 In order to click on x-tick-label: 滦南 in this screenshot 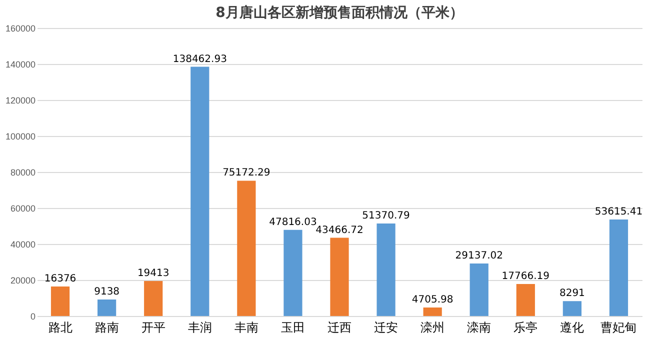, I will do `click(479, 327)`.